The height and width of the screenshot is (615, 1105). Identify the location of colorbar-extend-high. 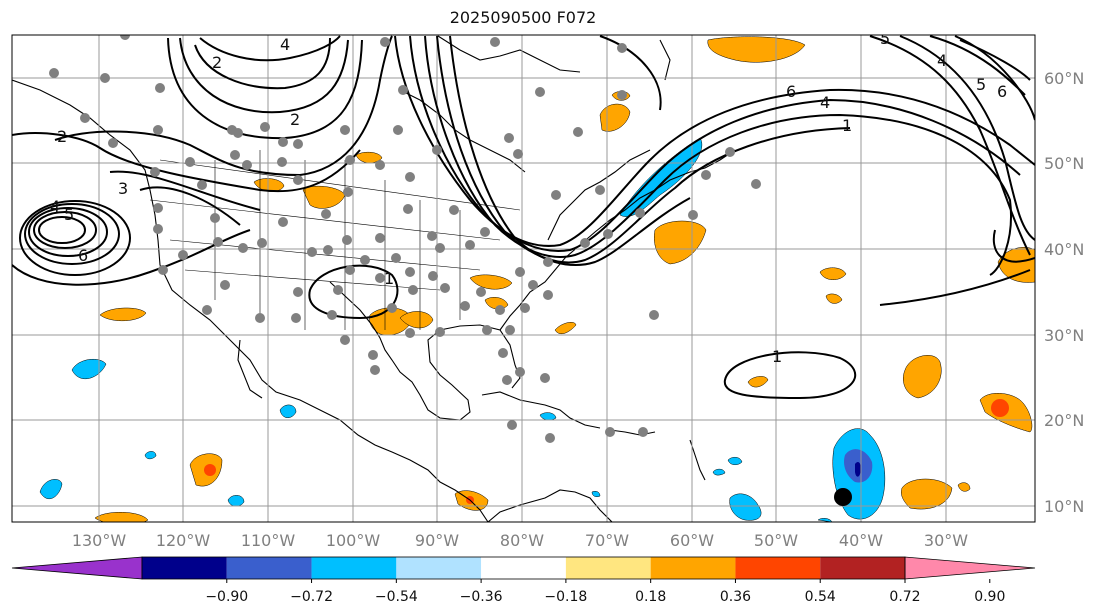
(970, 568).